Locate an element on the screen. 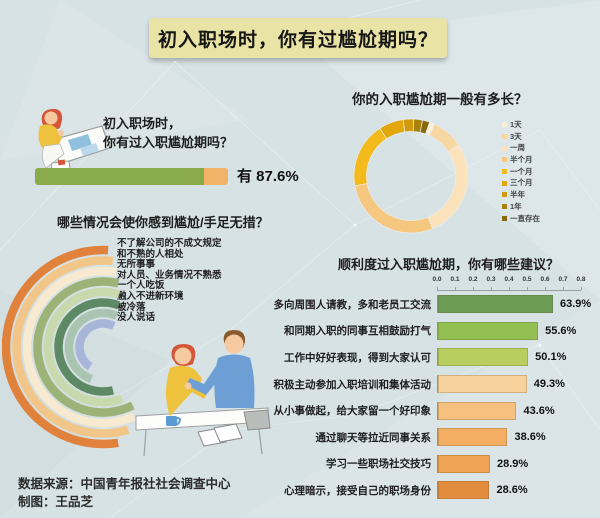 This screenshot has height=518, width=600. illustration-two-people-talking is located at coordinates (203, 393).